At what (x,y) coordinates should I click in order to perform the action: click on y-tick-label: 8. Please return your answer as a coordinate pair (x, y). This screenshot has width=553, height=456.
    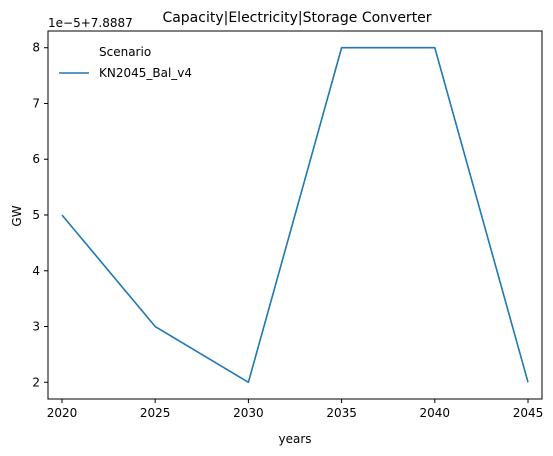
    Looking at the image, I should click on (36, 48).